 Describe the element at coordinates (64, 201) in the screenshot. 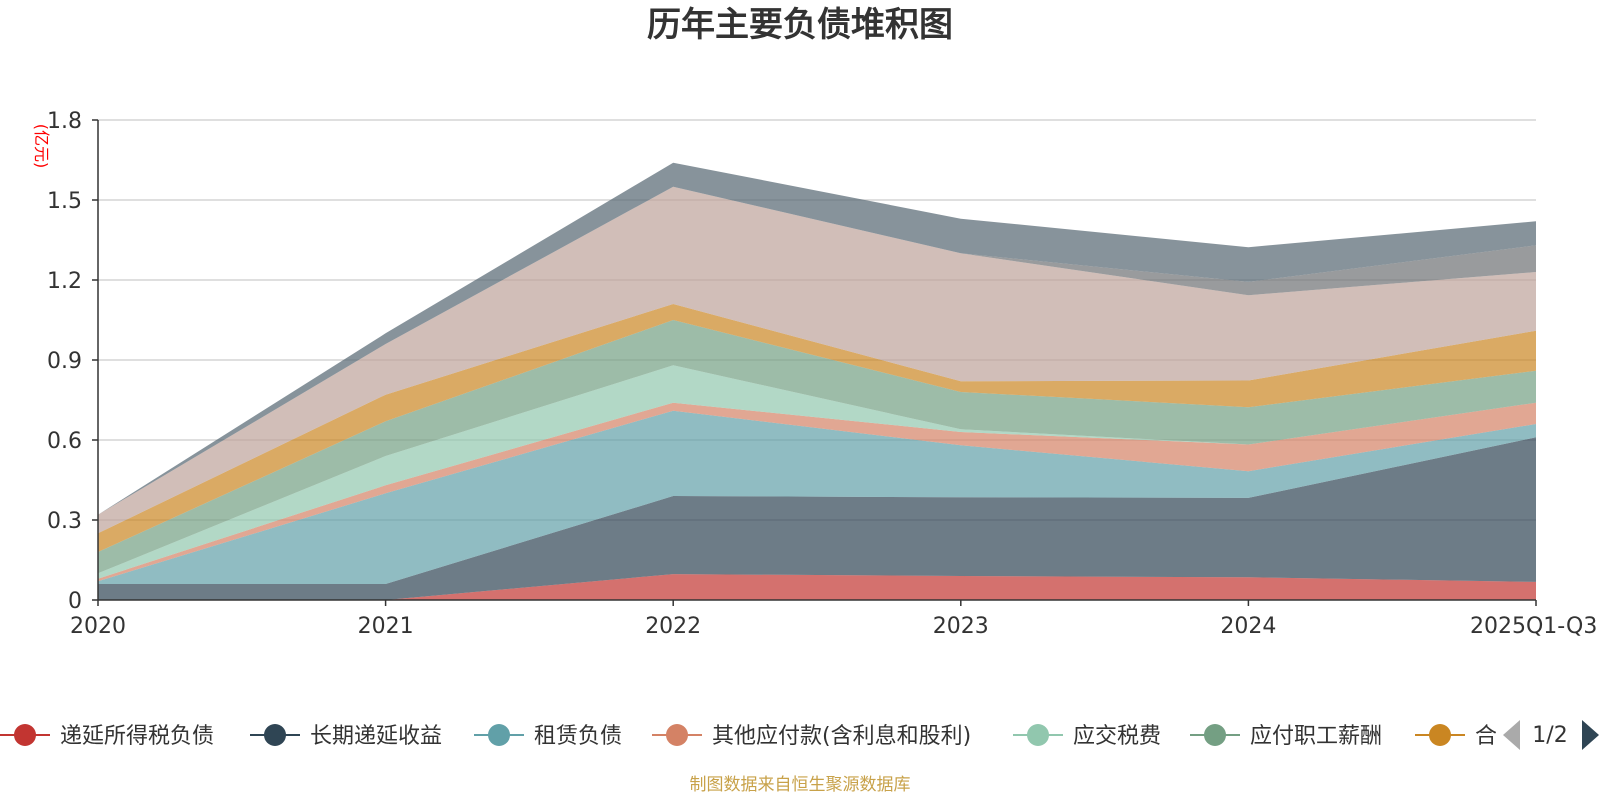

I see `y-tick-label: 1.5` at that location.